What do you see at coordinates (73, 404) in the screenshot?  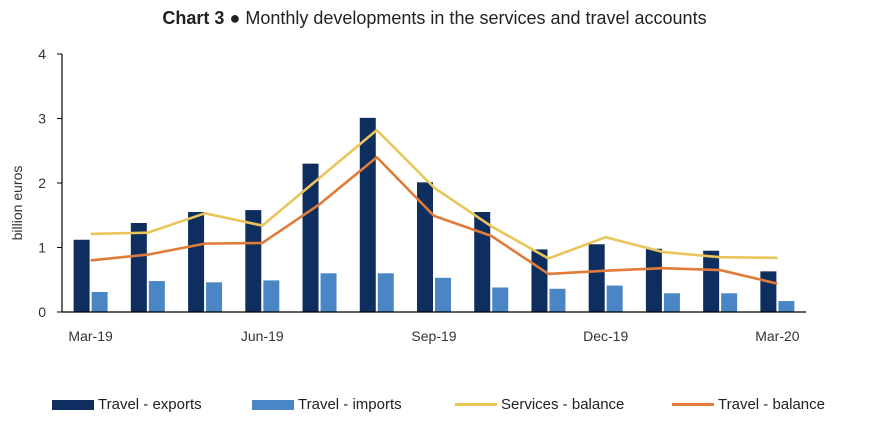 I see `legend-swatch-travel-exports` at bounding box center [73, 404].